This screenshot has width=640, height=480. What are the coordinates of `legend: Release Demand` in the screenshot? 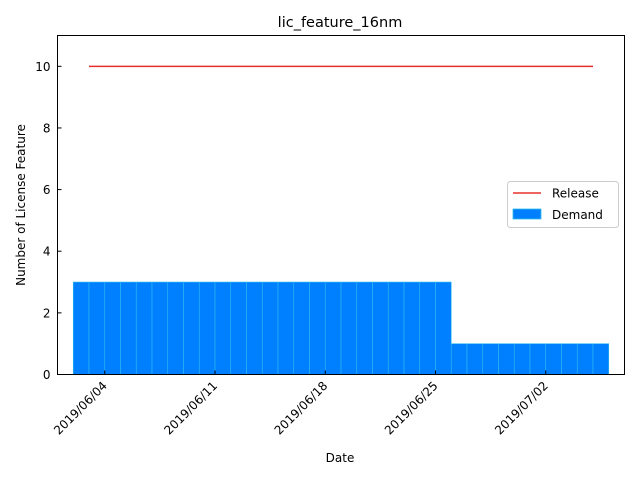 It's located at (563, 204).